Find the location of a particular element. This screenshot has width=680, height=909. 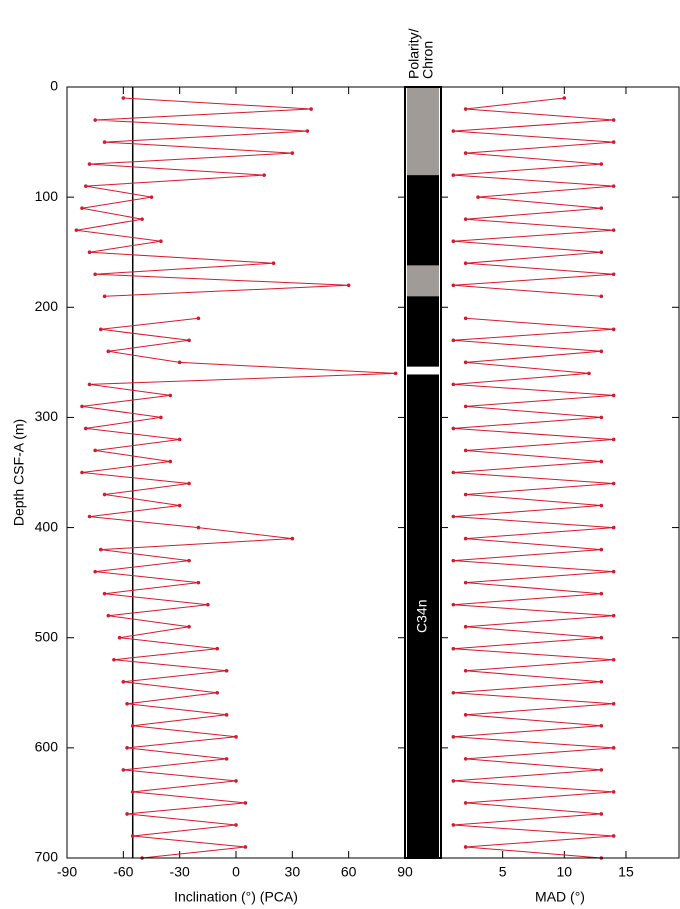

y-tick-label: 400 is located at coordinates (47, 526).